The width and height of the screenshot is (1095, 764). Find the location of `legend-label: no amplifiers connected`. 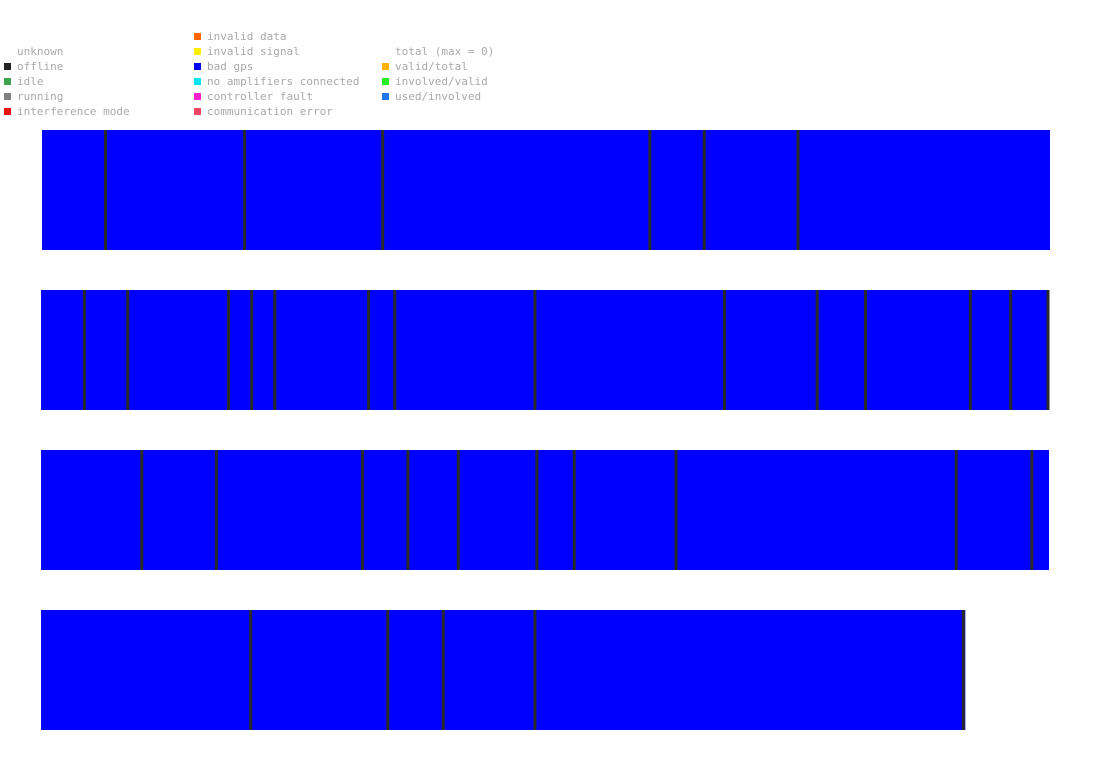

legend-label: no amplifiers connected is located at coordinates (283, 81).